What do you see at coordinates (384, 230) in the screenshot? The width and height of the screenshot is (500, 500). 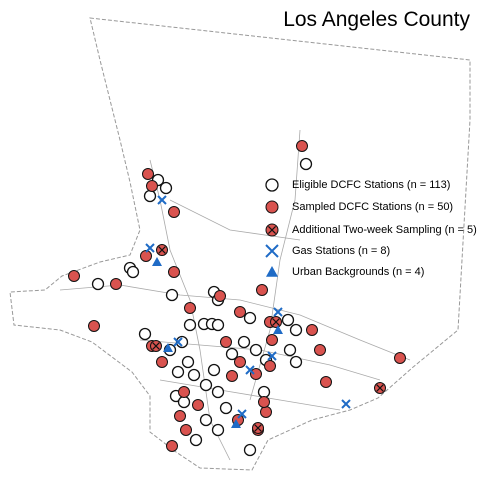 I see `legend-label: Additional Two-week Sampling (n = 5)` at bounding box center [384, 230].